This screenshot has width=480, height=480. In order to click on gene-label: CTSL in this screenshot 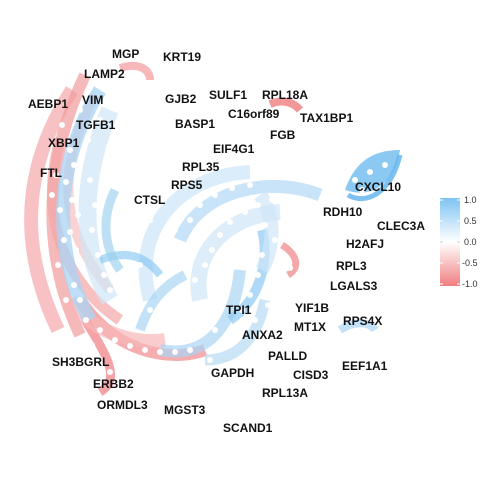, I will do `click(149, 200)`.